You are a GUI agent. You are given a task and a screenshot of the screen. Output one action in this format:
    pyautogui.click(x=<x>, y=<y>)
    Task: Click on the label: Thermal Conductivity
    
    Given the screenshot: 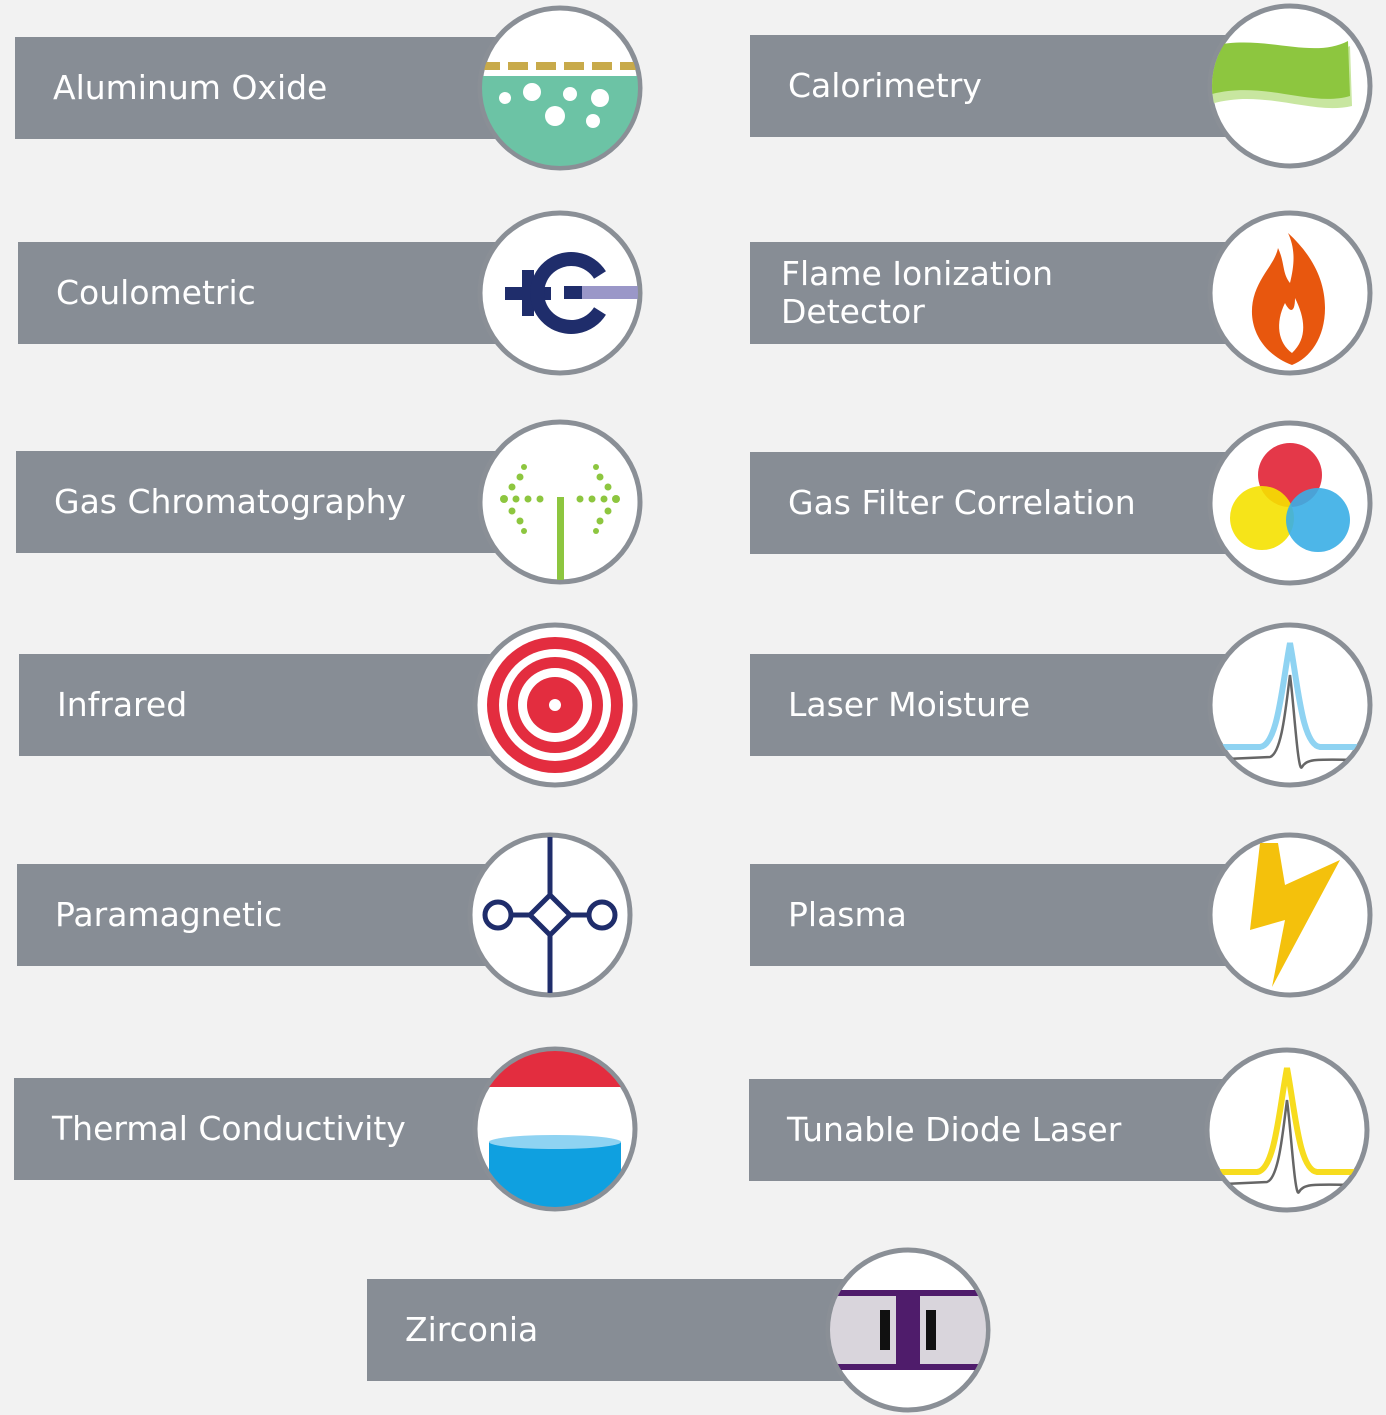 What is the action you would take?
    pyautogui.click(x=229, y=1128)
    